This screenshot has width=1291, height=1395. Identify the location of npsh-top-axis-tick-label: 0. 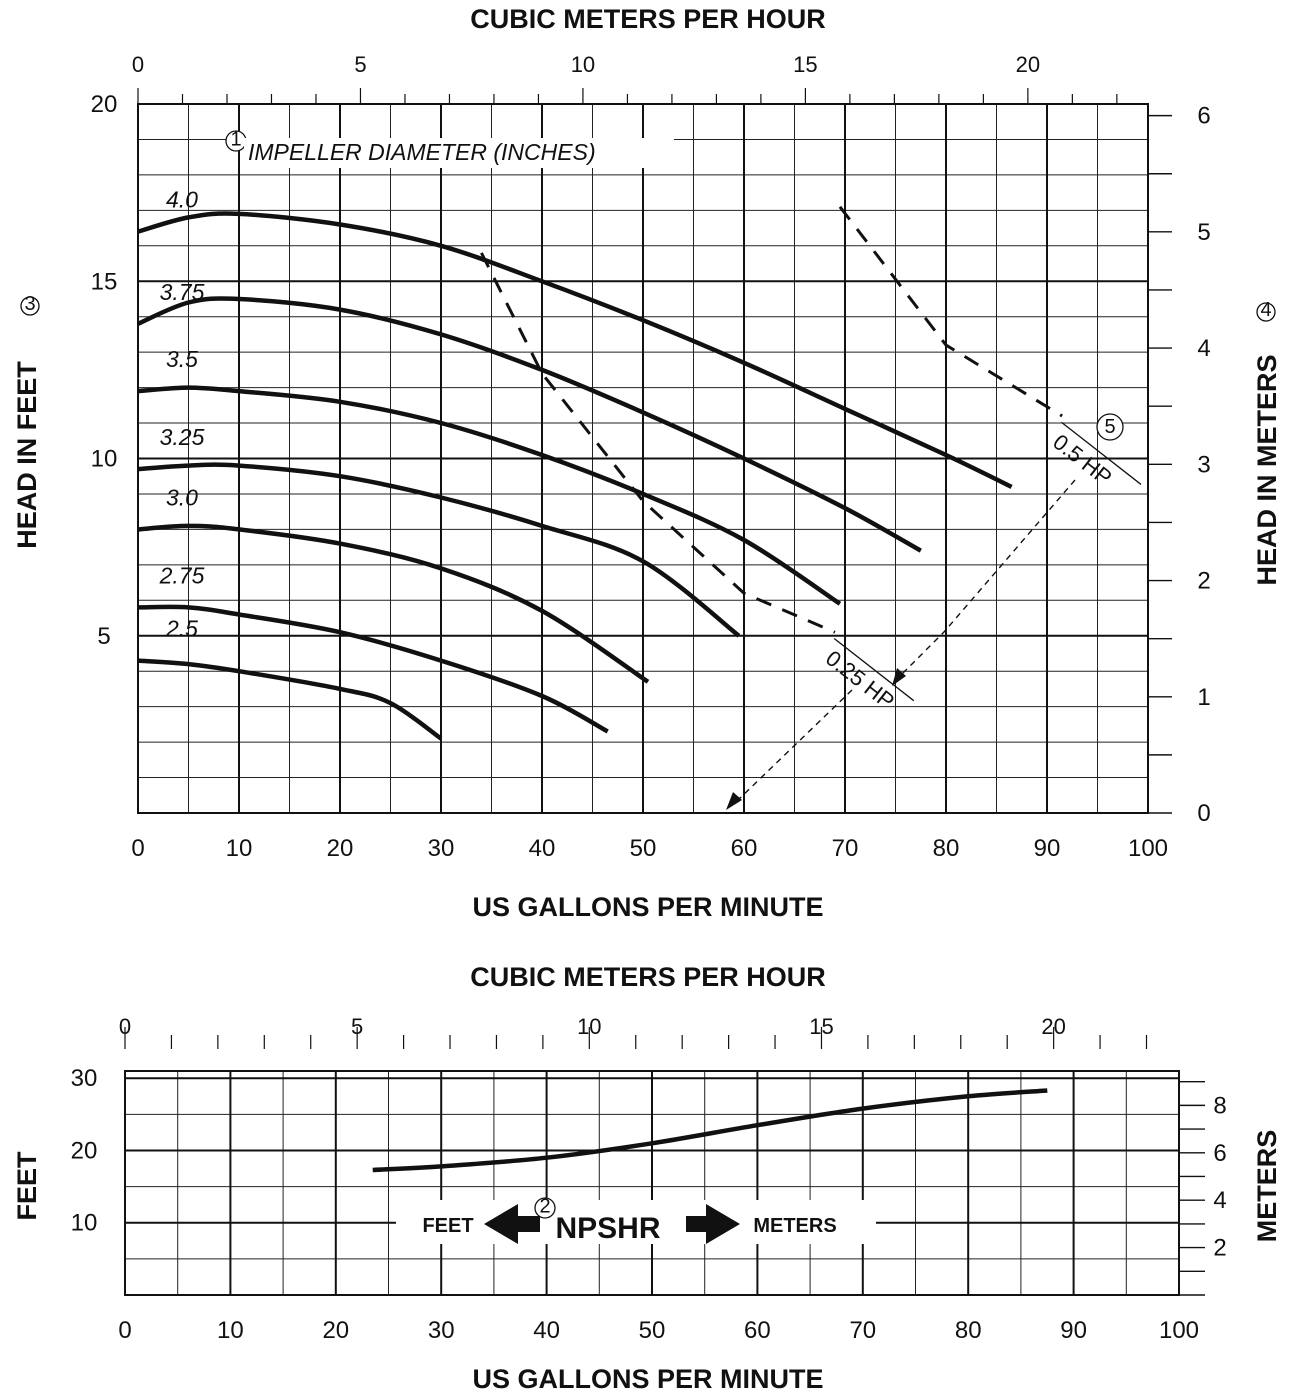
(125, 1026).